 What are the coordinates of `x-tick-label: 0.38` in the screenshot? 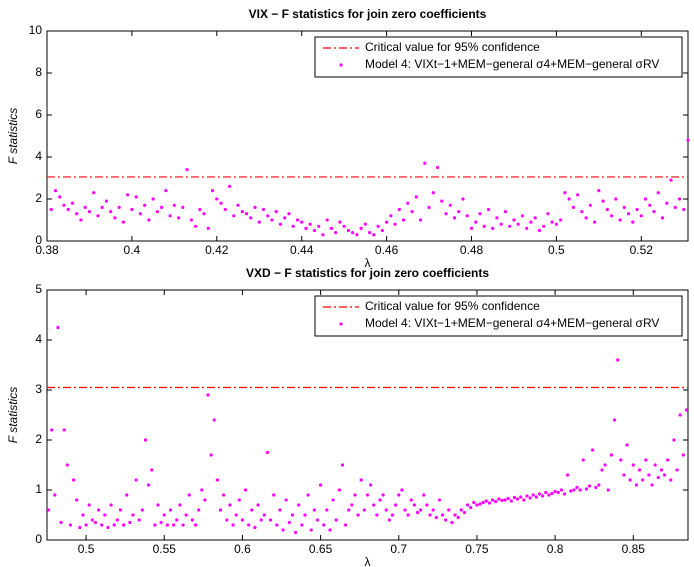 It's located at (47, 250).